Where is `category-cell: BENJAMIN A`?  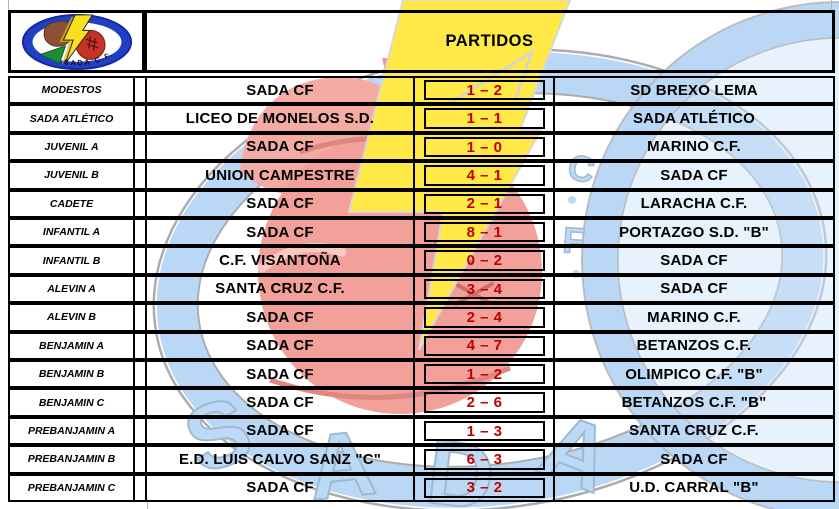
category-cell: BENJAMIN A is located at coordinates (71, 345).